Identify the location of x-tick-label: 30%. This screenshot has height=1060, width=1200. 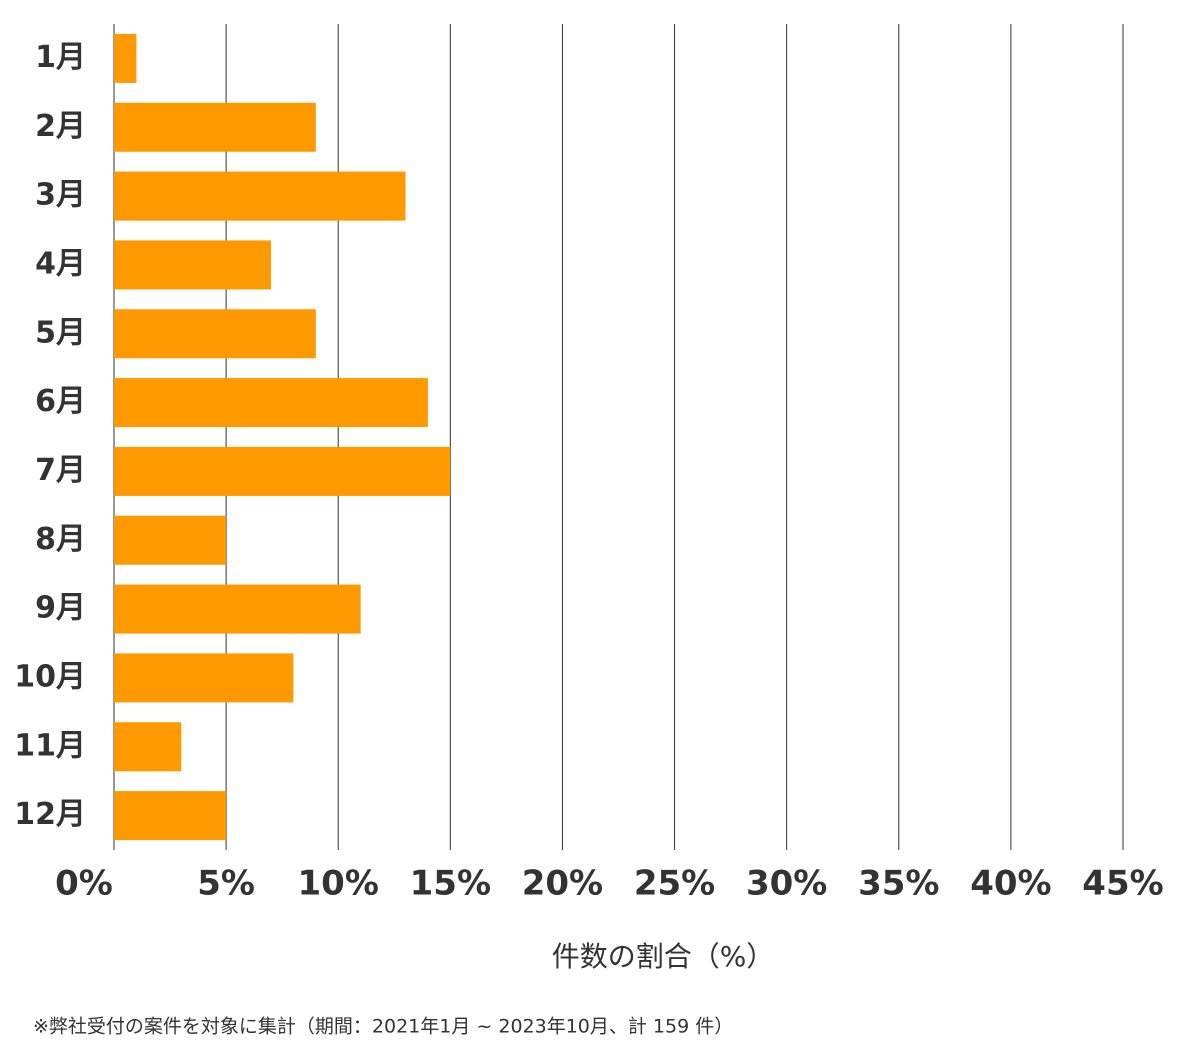
(786, 884).